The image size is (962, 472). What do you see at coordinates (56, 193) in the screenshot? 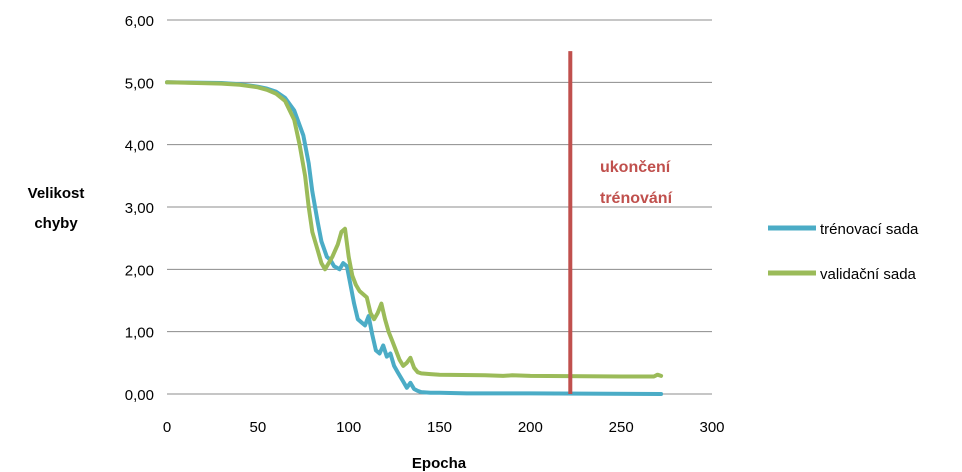
I see `y-axis-title-line-1: Velikost` at bounding box center [56, 193].